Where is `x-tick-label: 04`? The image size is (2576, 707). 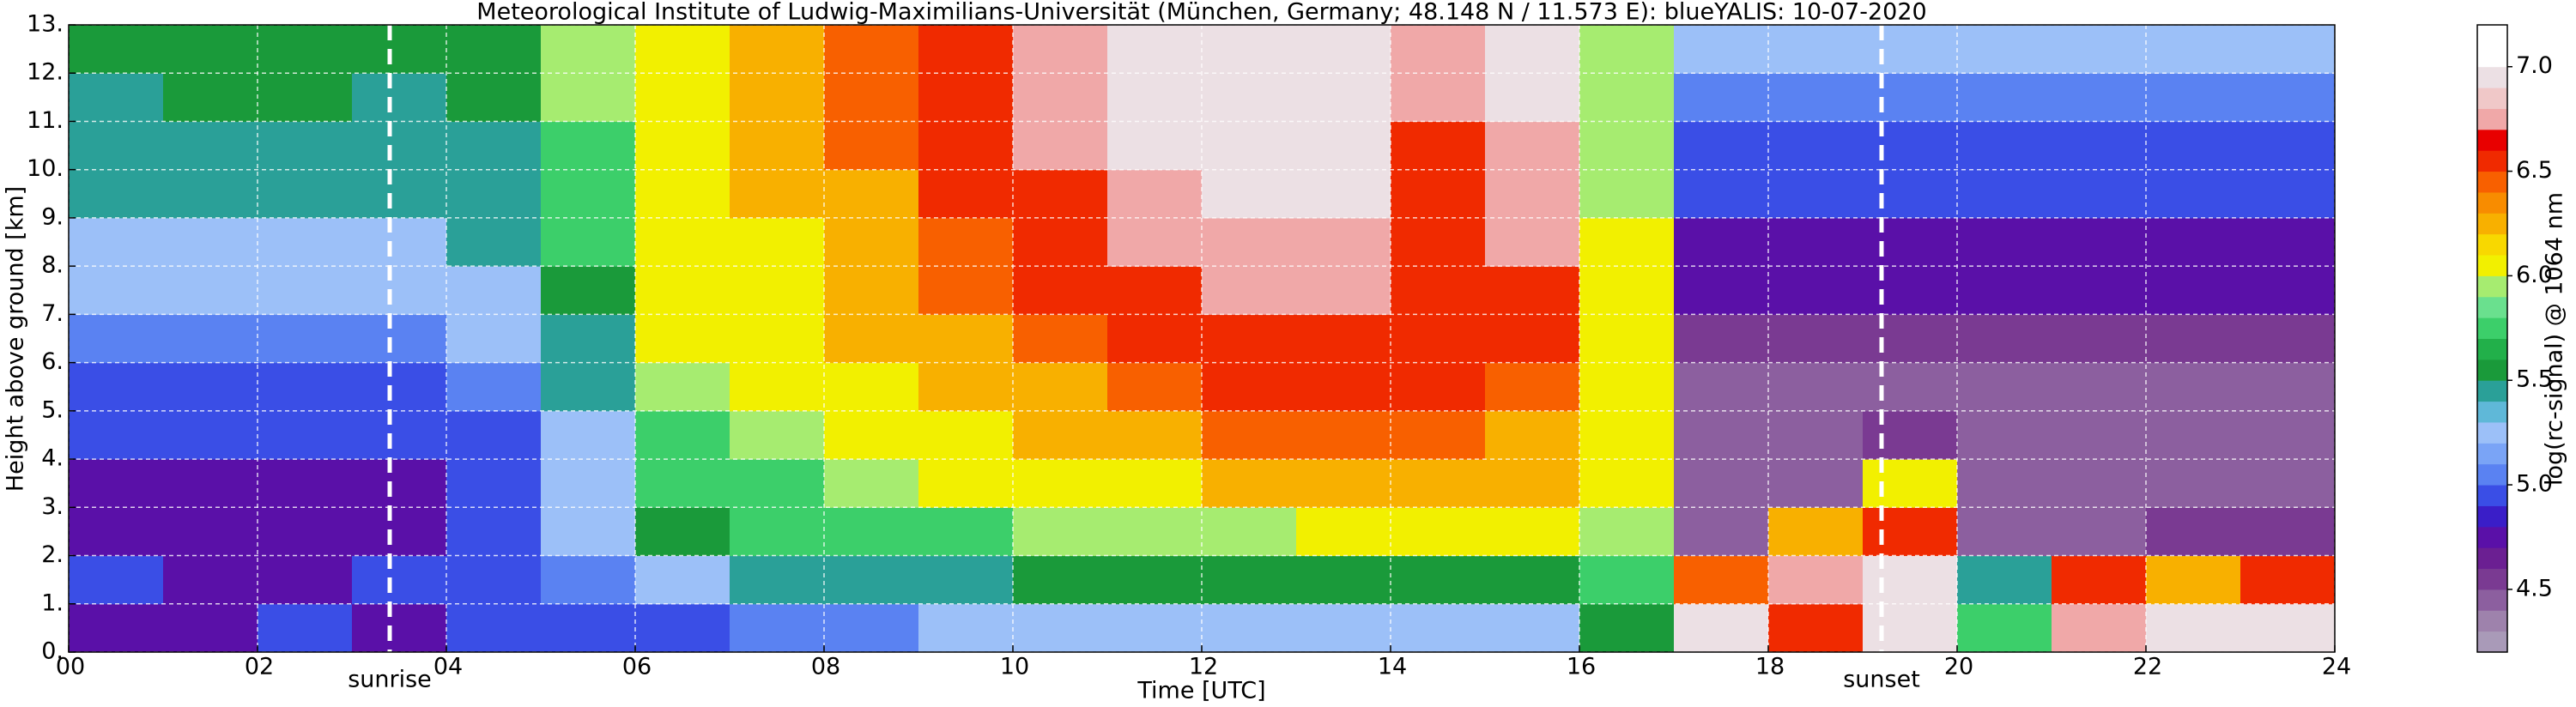 x-tick-label: 04 is located at coordinates (448, 667).